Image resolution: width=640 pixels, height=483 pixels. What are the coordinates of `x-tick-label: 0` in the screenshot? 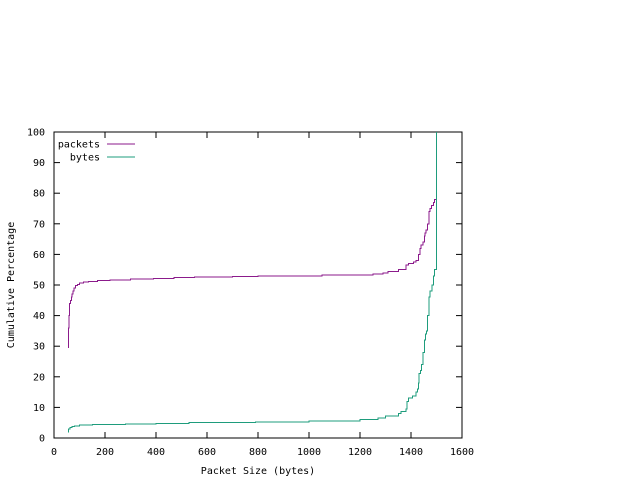 It's located at (54, 452).